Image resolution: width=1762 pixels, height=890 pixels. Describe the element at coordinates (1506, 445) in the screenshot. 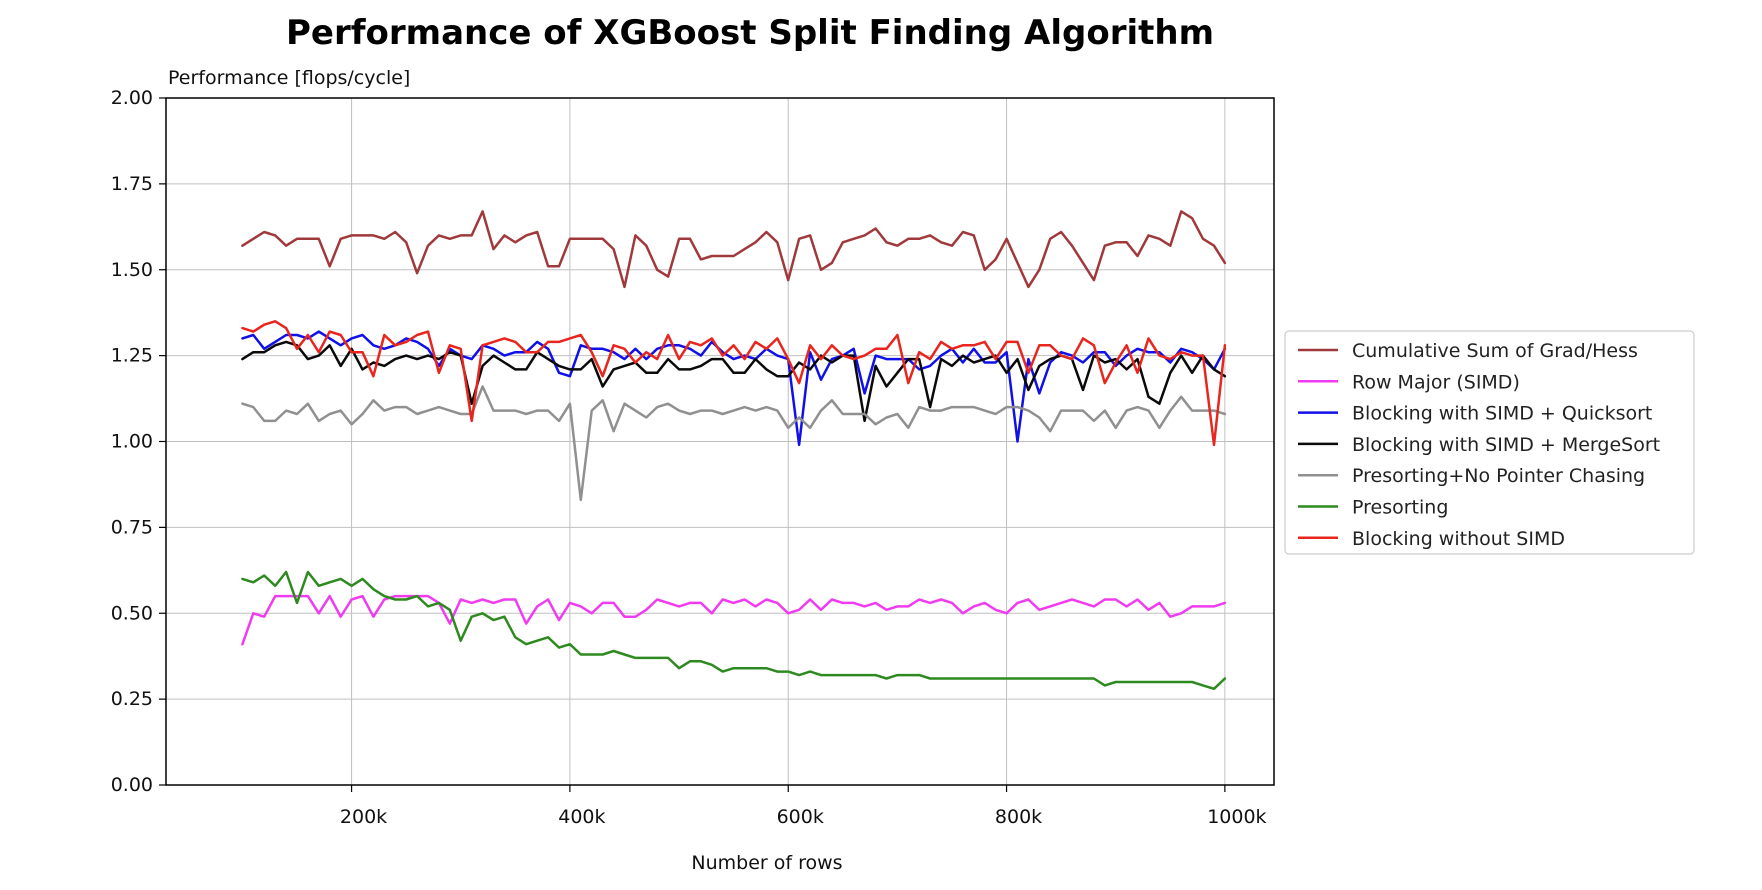

I see `legend-label-blocking-with-simd-mergesort: Blocking with SIMD + MergeSort` at that location.